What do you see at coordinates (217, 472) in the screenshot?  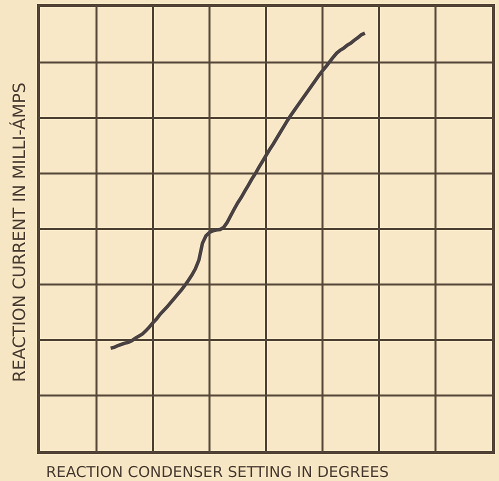 I see `x-axis-title: REACTION CONDENSER SETTING IN DEGREES` at bounding box center [217, 472].